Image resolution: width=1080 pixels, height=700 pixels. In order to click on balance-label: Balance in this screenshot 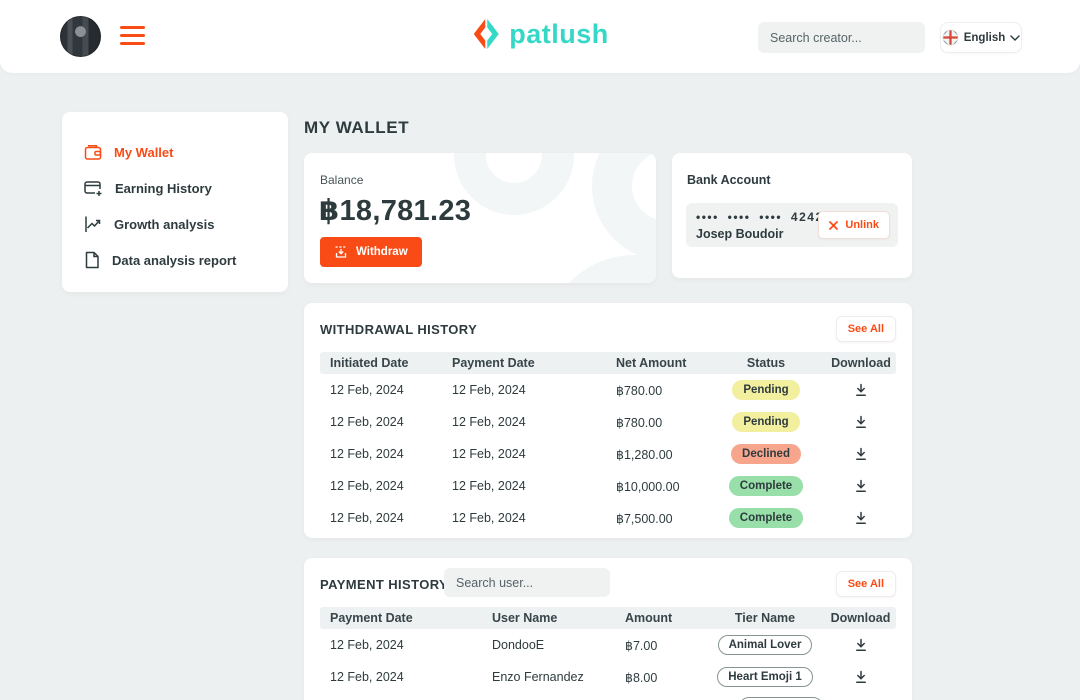, I will do `click(342, 180)`.